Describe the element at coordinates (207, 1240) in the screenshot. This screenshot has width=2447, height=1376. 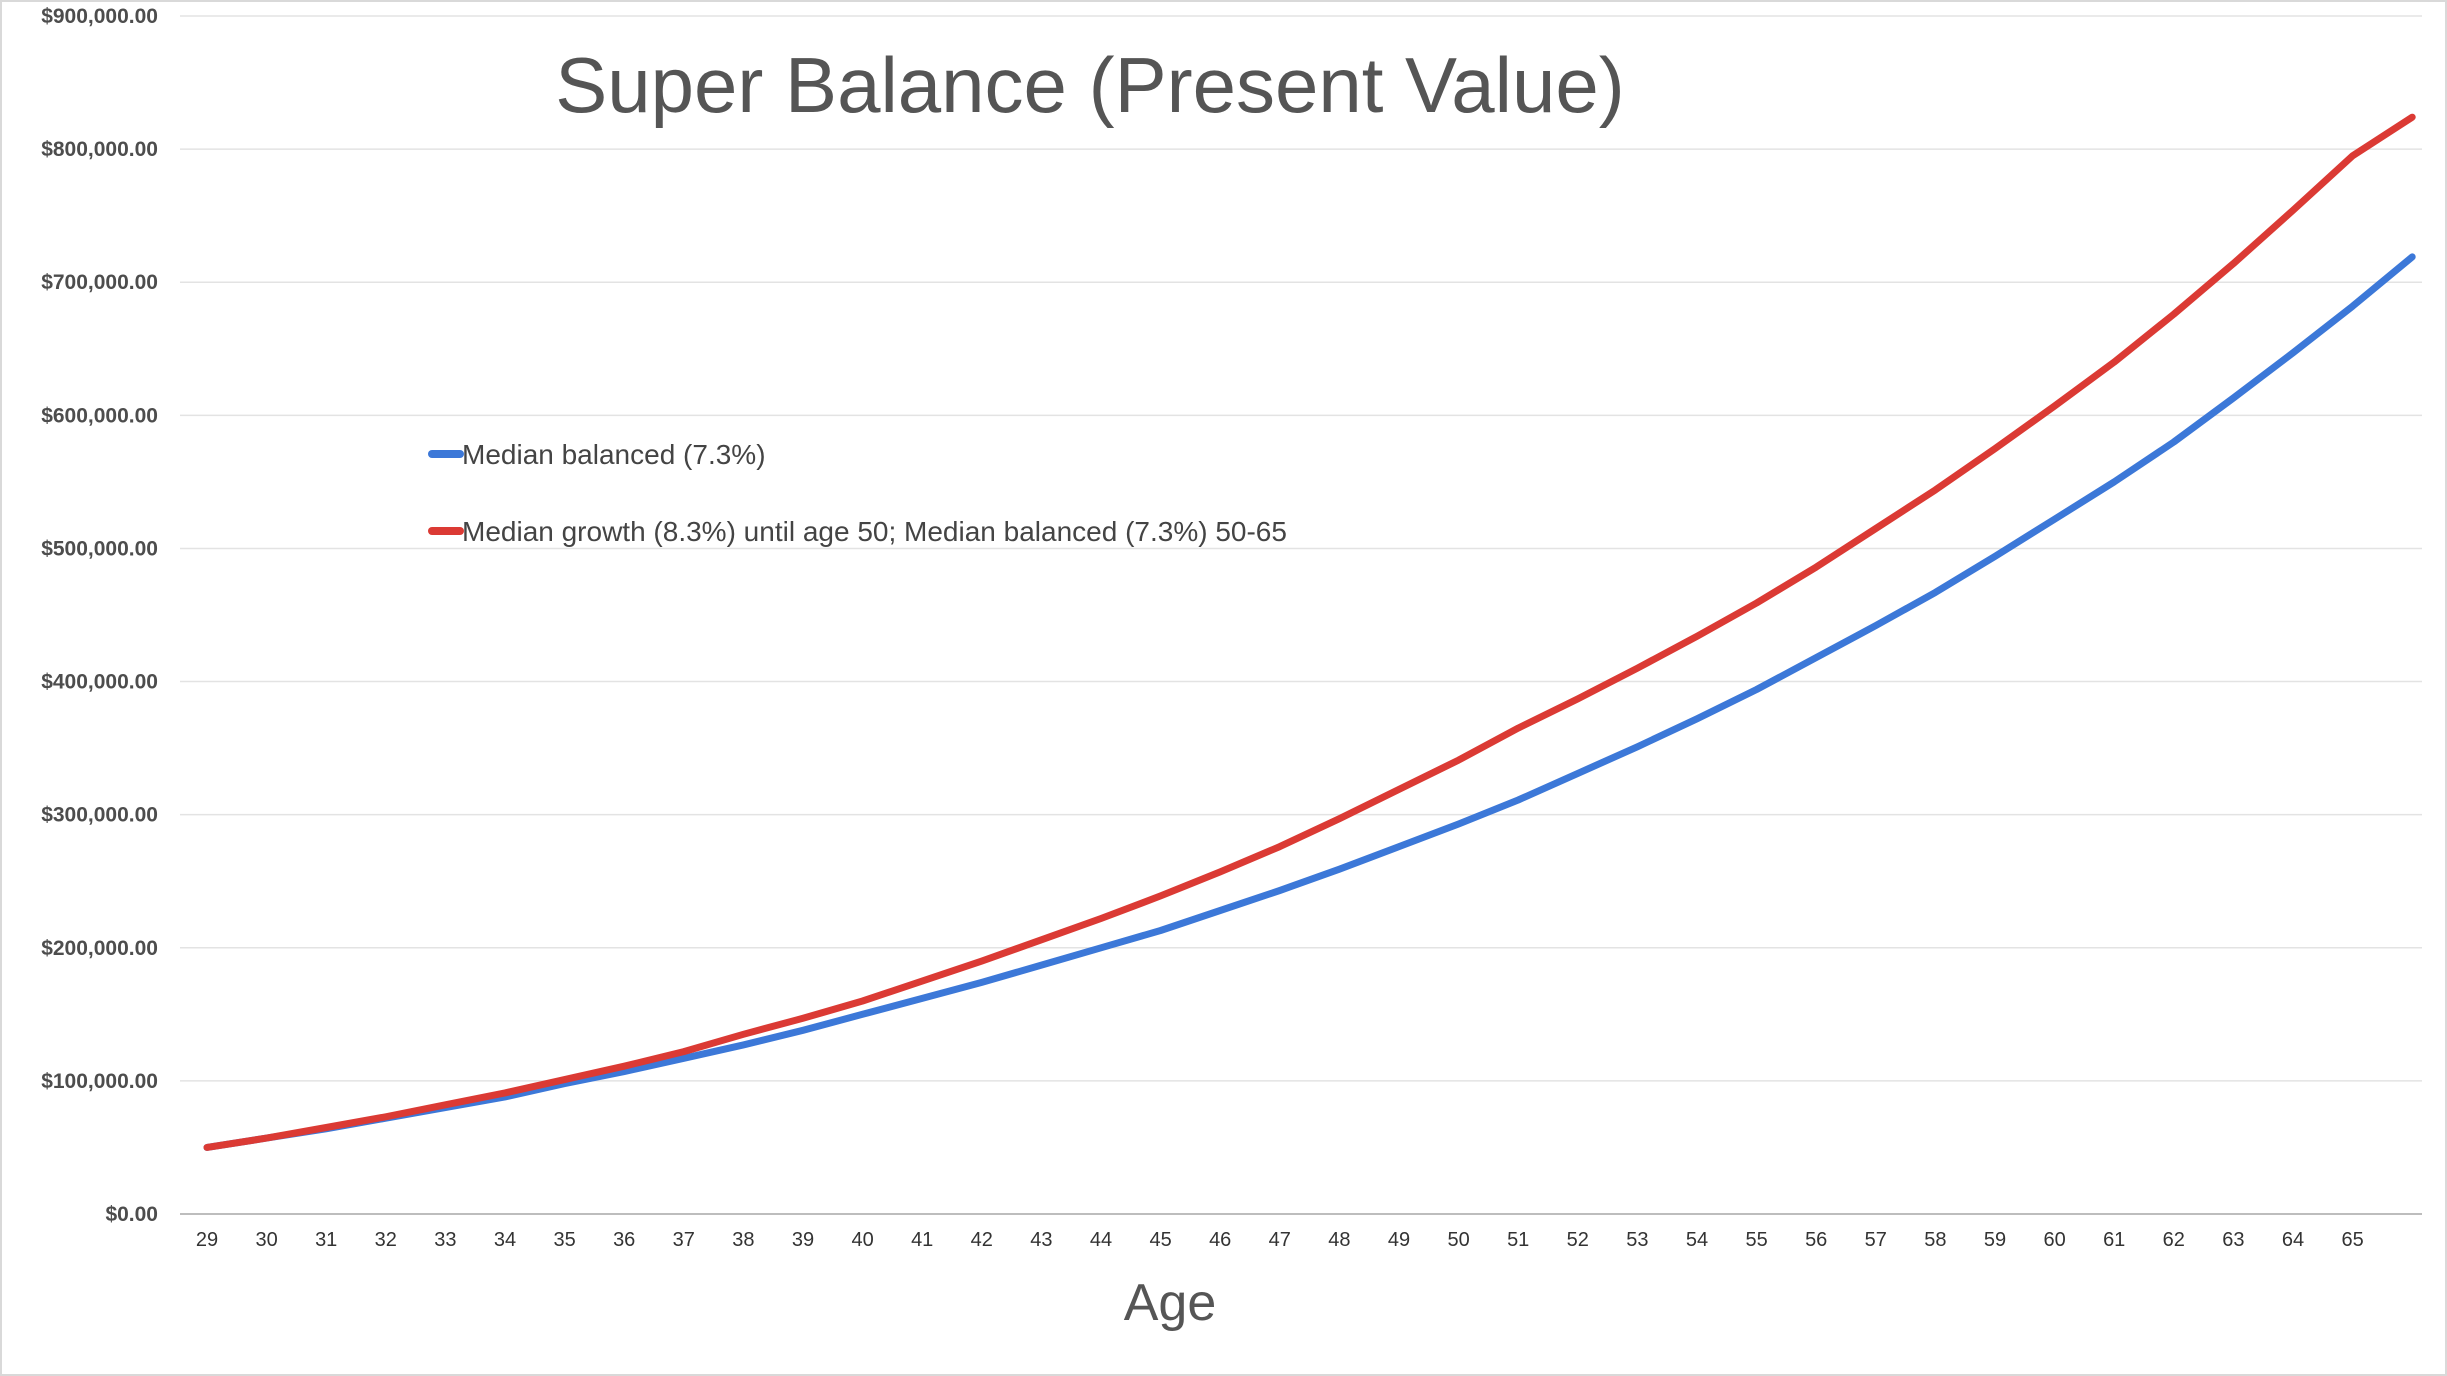
I see `x-tick-label: 29` at that location.